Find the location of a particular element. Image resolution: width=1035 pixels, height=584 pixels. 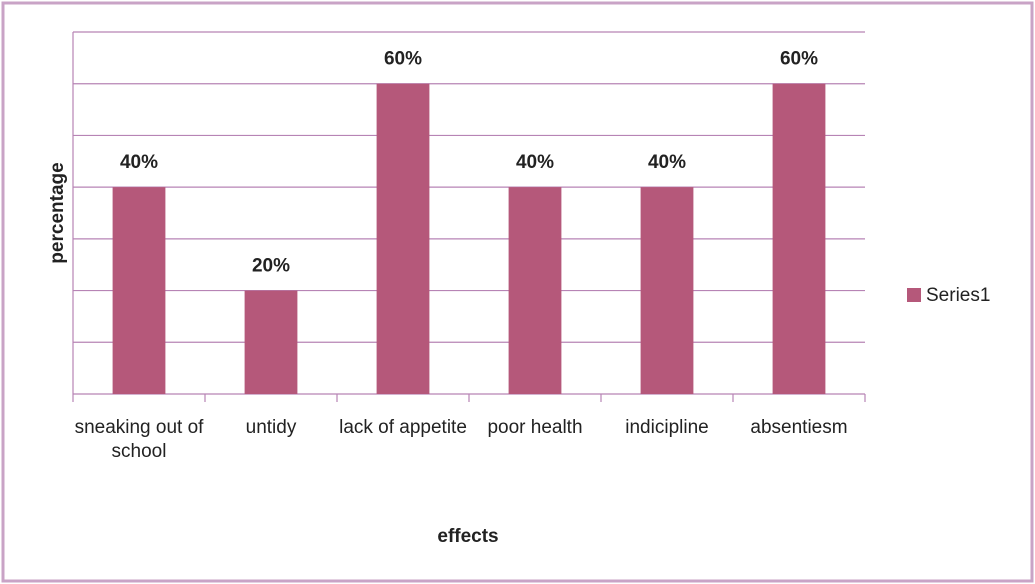

y-axis-title: percentage is located at coordinates (57, 212).